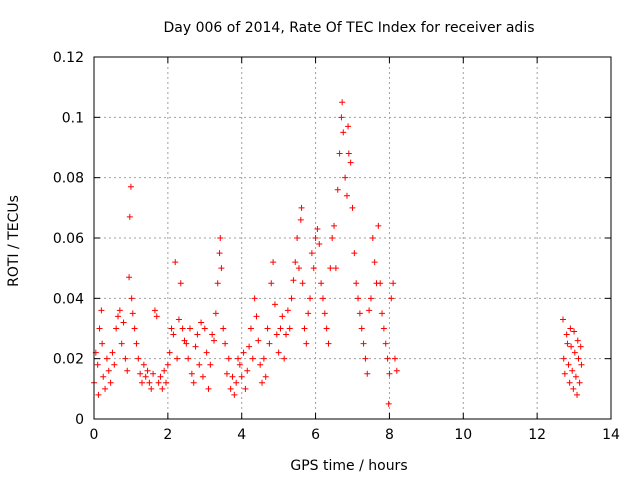 The image size is (640, 480). Describe the element at coordinates (68, 239) in the screenshot. I see `y-tick-label: 0.06` at that location.